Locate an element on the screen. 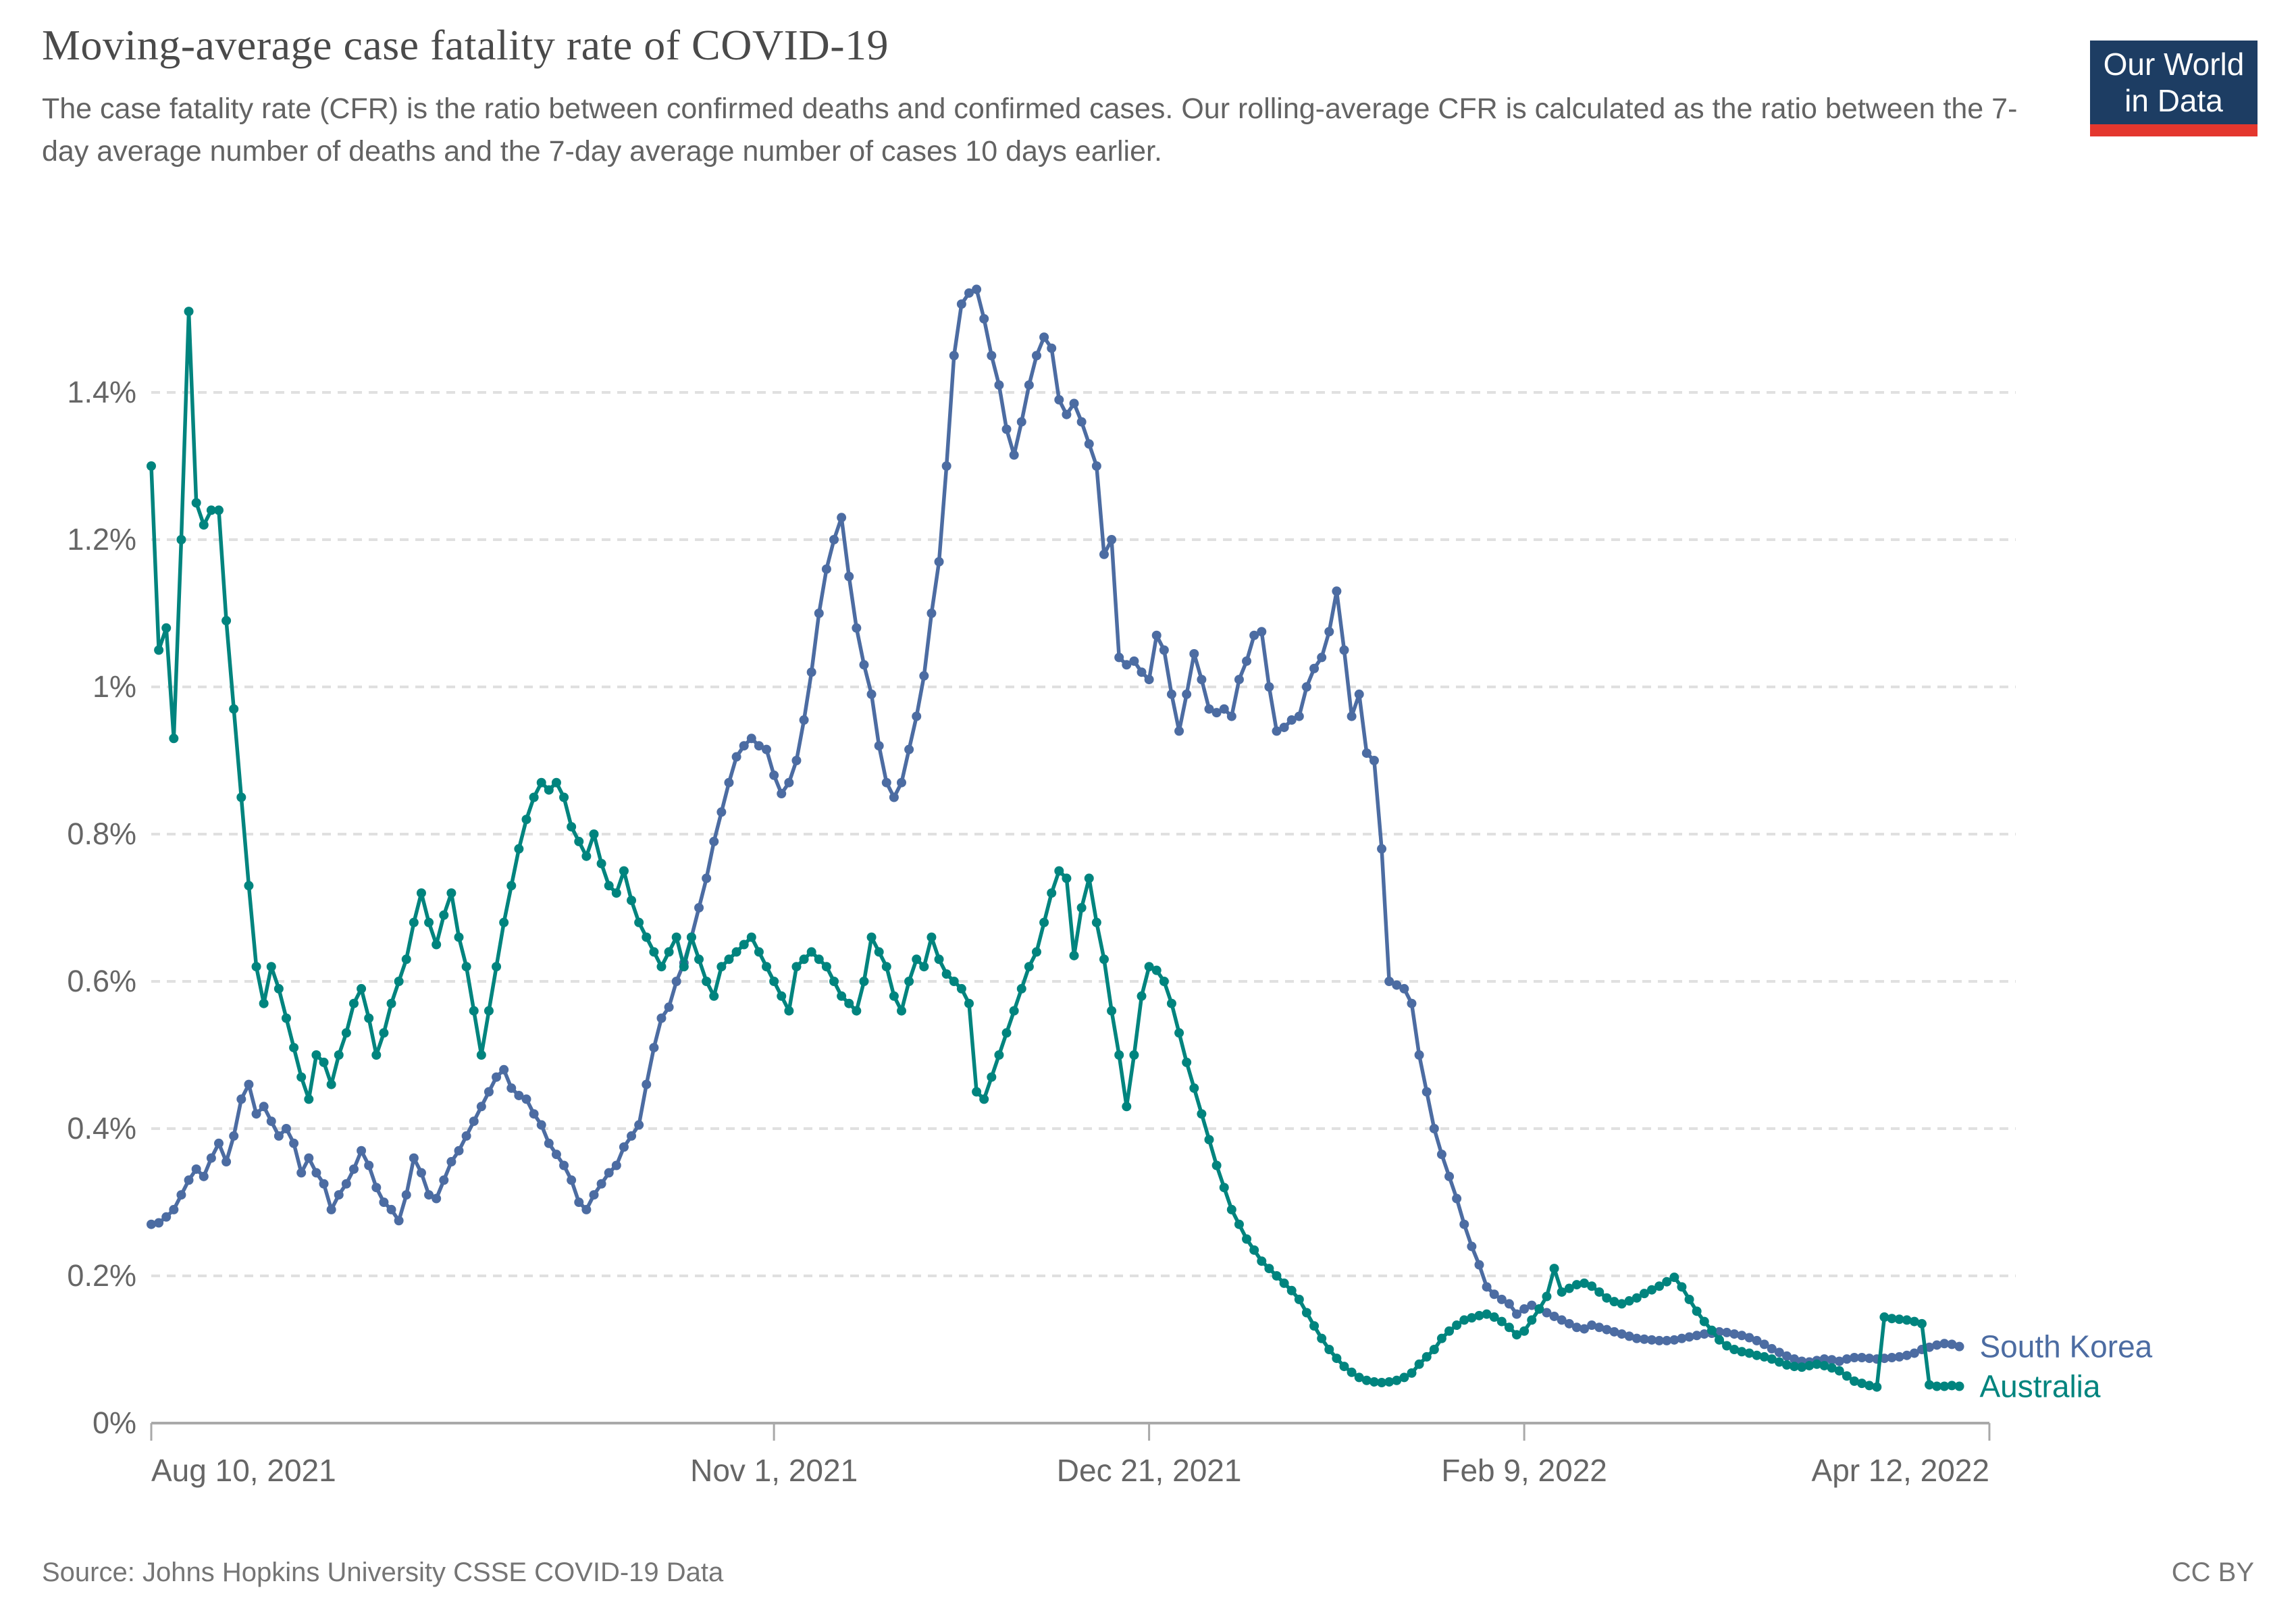 Image resolution: width=2296 pixels, height=1621 pixels. license-link: CC BY is located at coordinates (2212, 1572).